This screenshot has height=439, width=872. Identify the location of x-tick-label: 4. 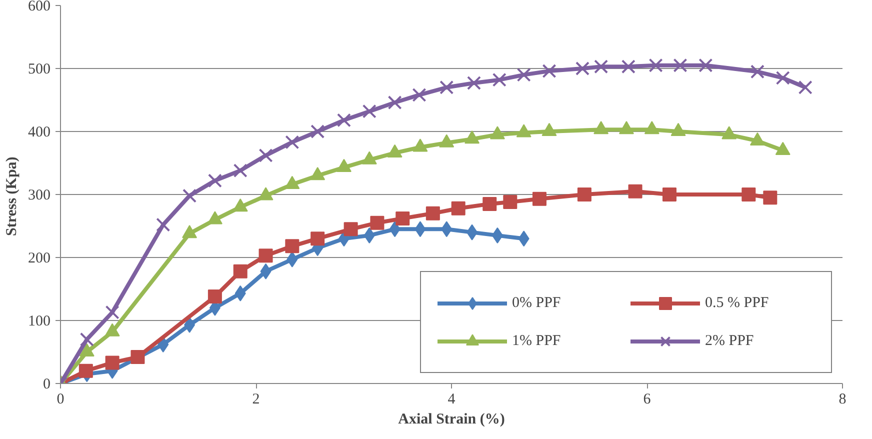
(452, 400).